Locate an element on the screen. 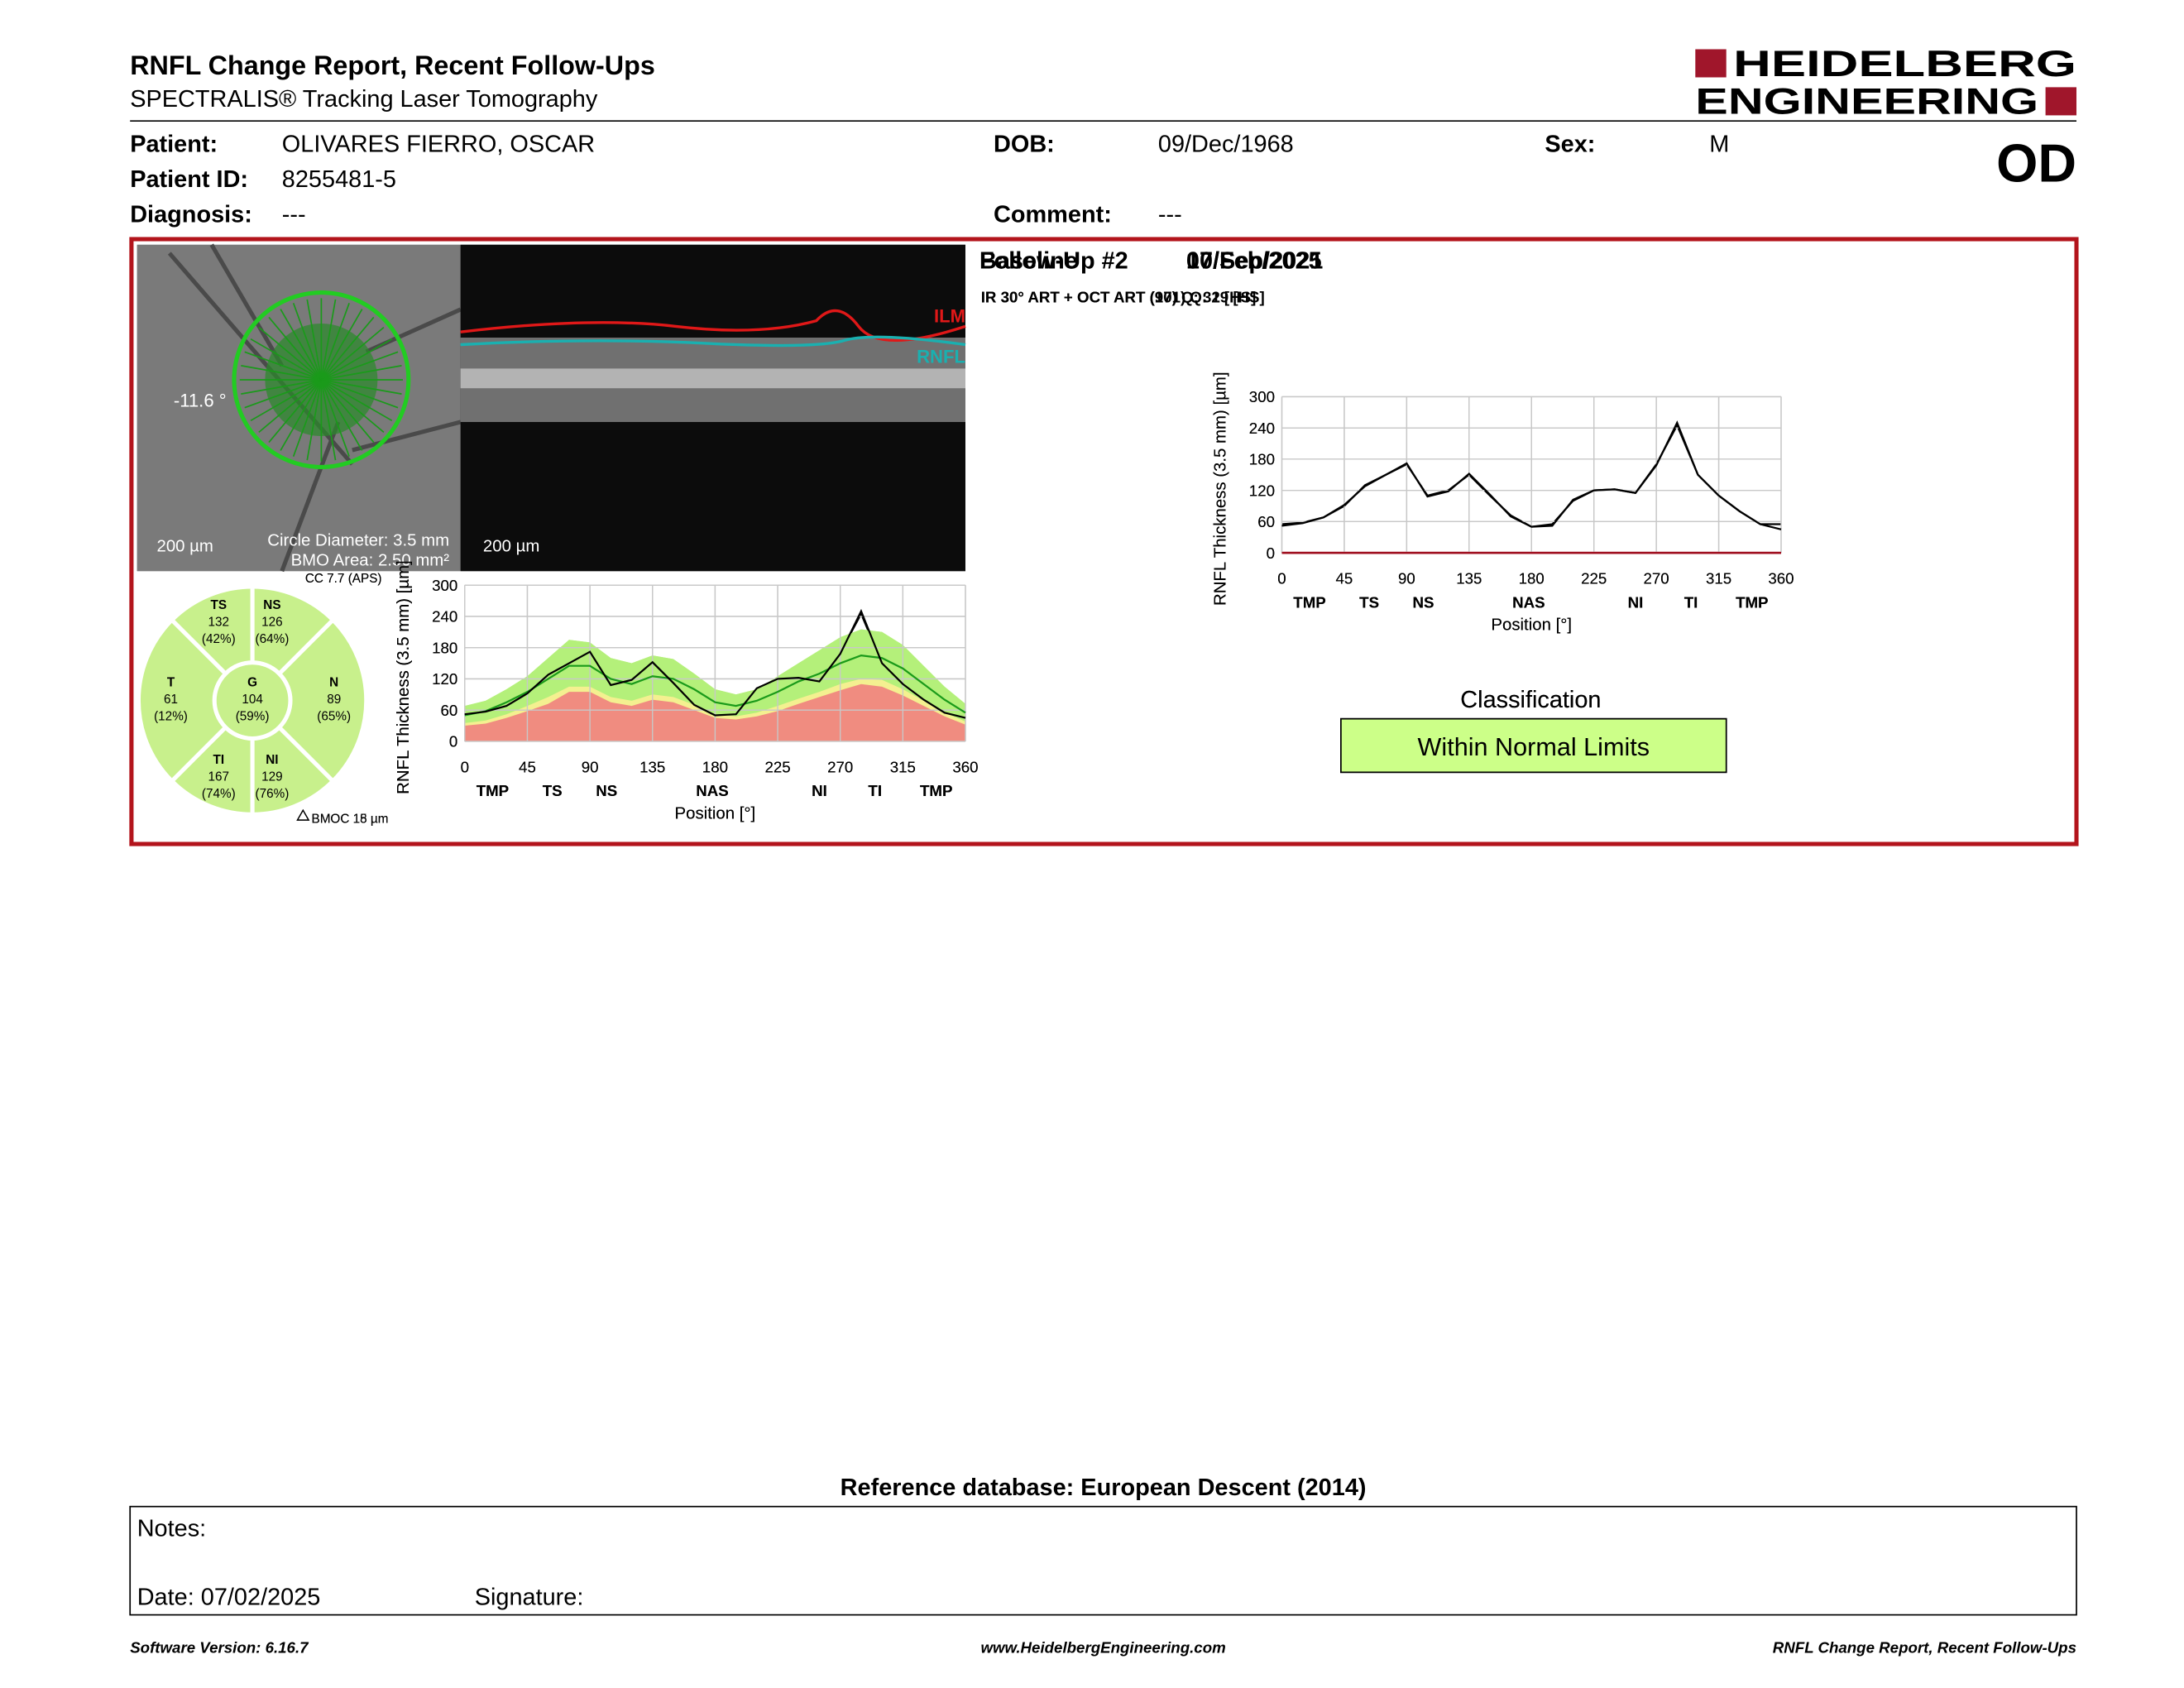 The width and height of the screenshot is (2184, 1688). x-tick-label: 0 is located at coordinates (465, 766).